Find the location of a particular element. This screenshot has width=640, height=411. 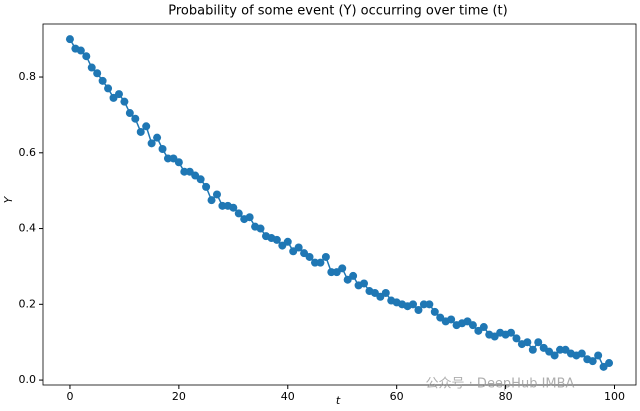

x-tick-label: 20 is located at coordinates (179, 396).